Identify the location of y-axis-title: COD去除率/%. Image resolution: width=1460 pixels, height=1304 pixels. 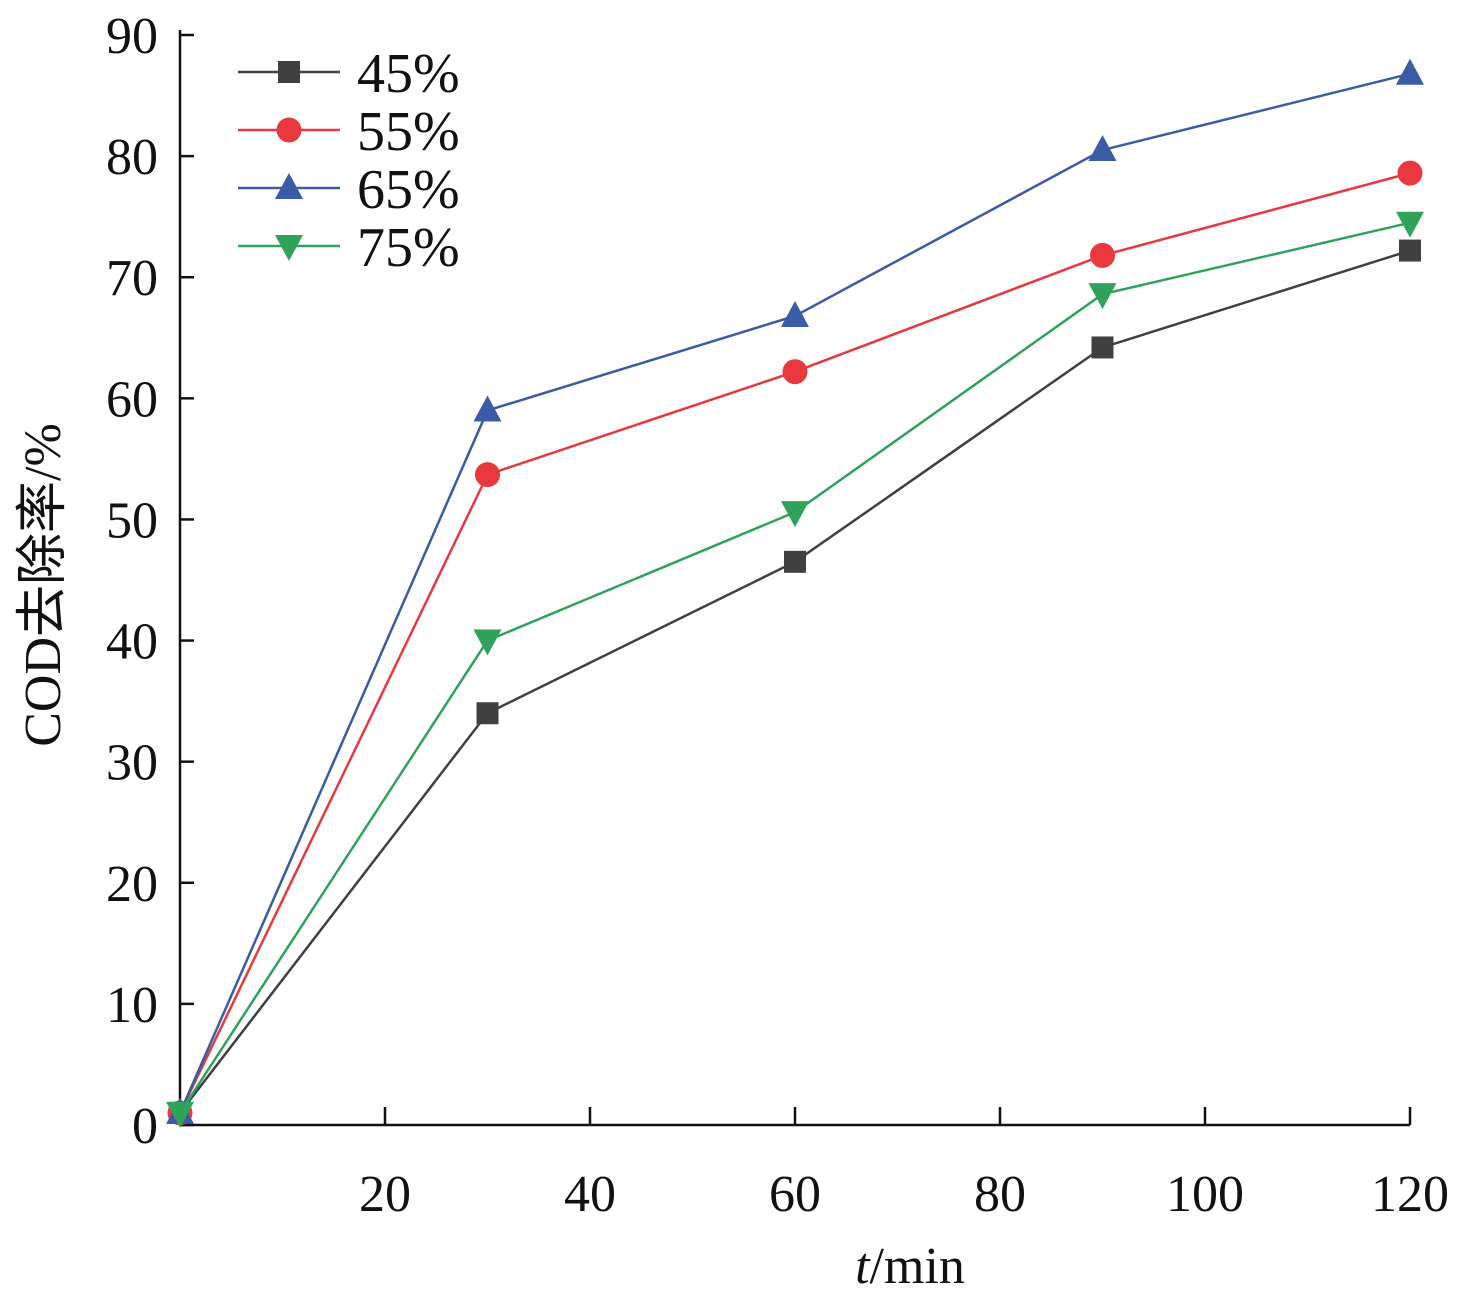
(43, 585).